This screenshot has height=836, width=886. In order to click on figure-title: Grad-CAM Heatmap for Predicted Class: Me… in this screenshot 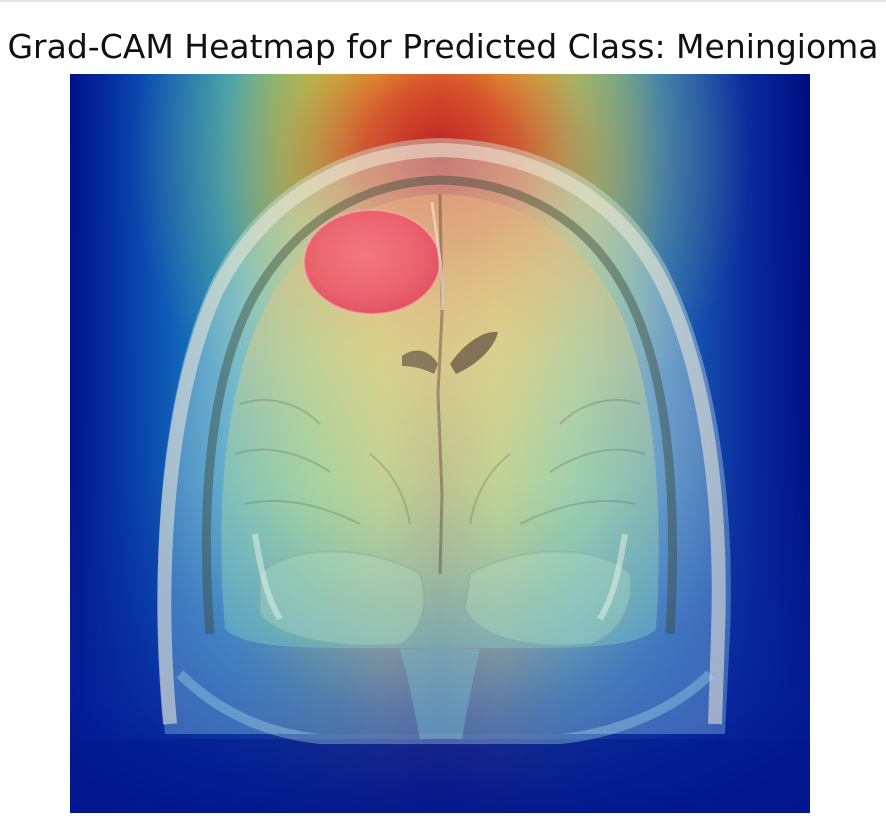, I will do `click(443, 46)`.